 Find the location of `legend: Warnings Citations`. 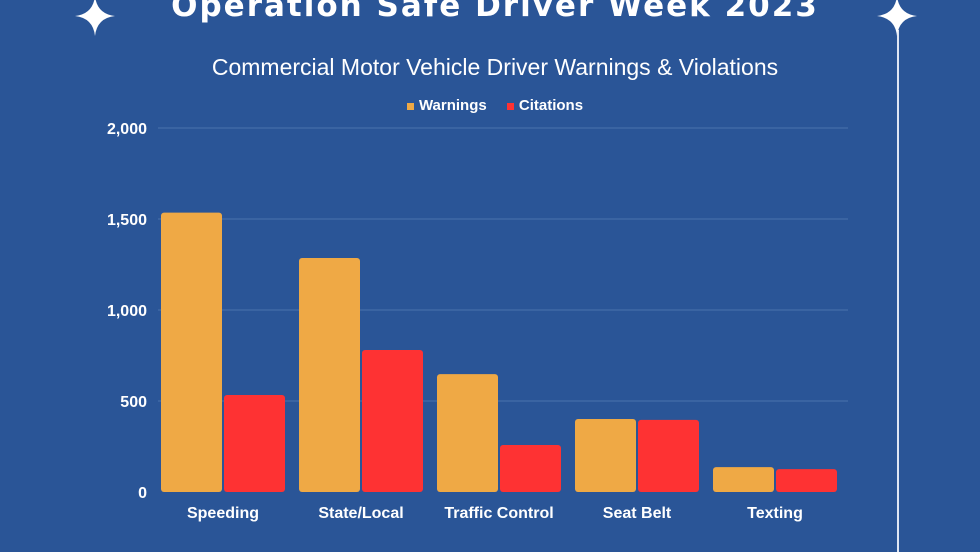

legend: Warnings Citations is located at coordinates (490, 105).